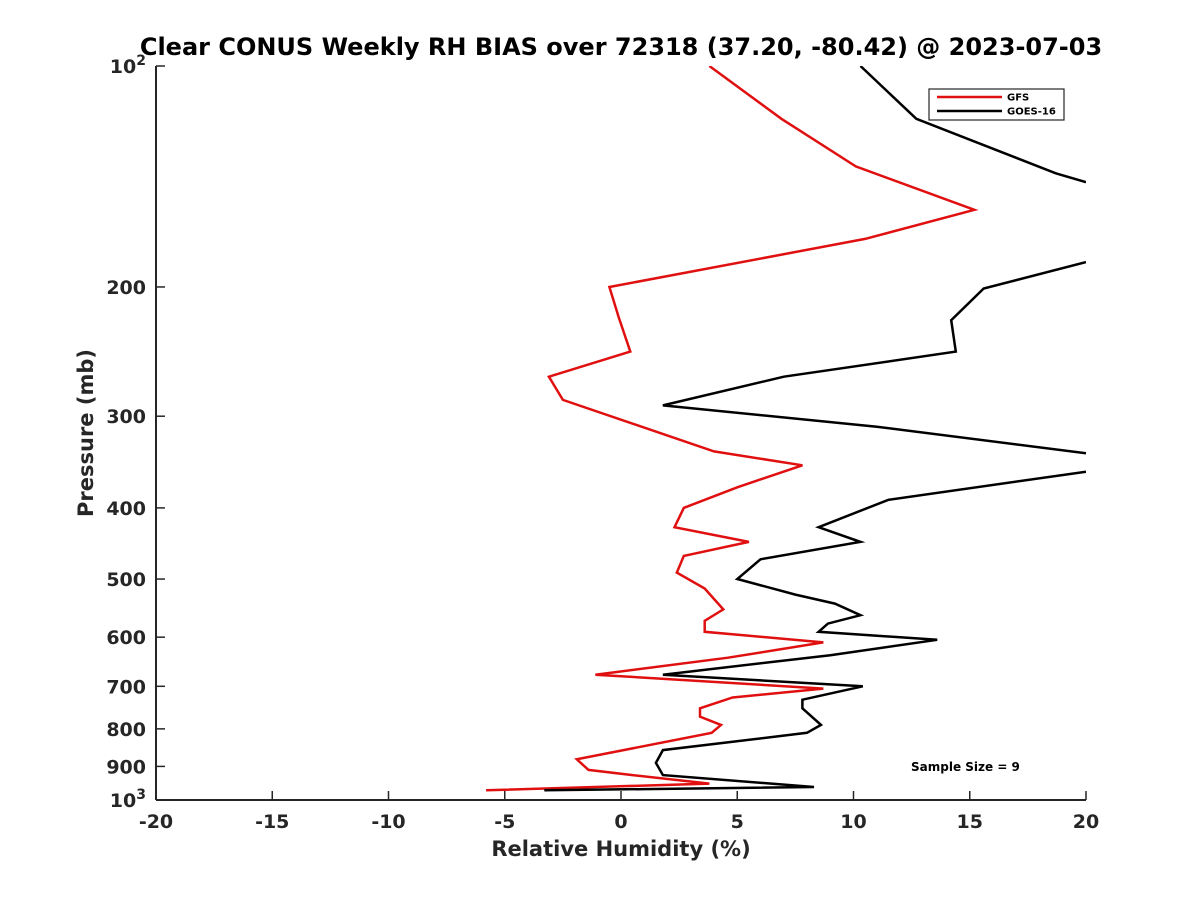  What do you see at coordinates (126, 687) in the screenshot?
I see `y-tick-label: 700` at bounding box center [126, 687].